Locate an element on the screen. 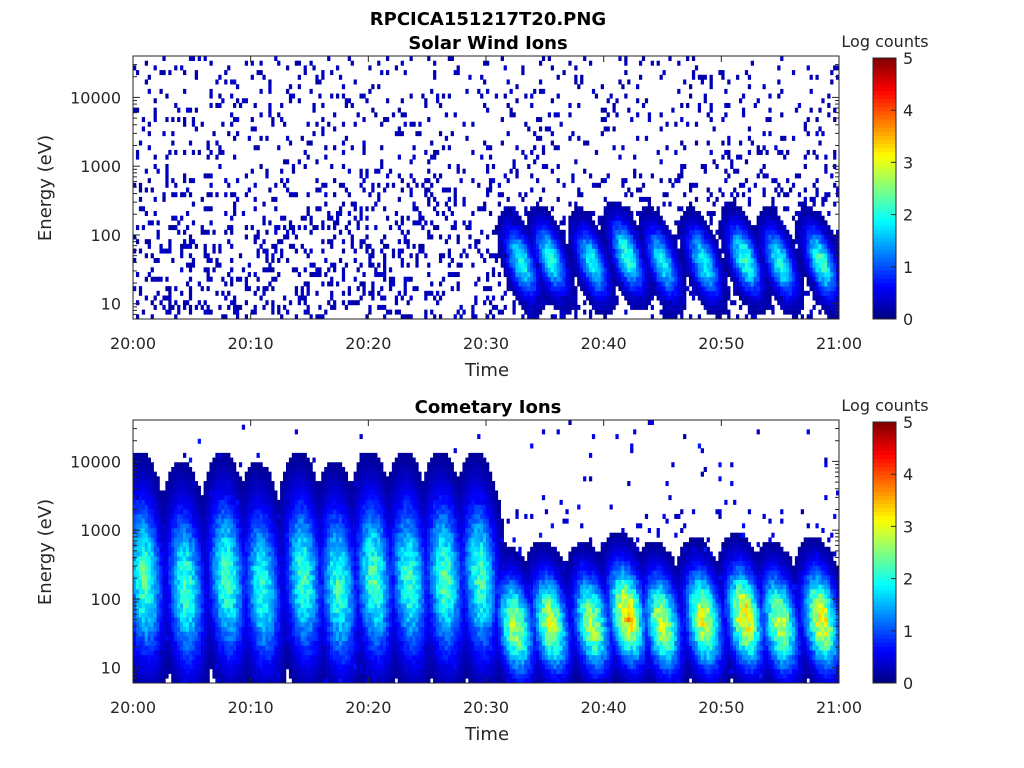 This screenshot has height=768, width=1024. x-tick-label: 20:40 is located at coordinates (604, 343).